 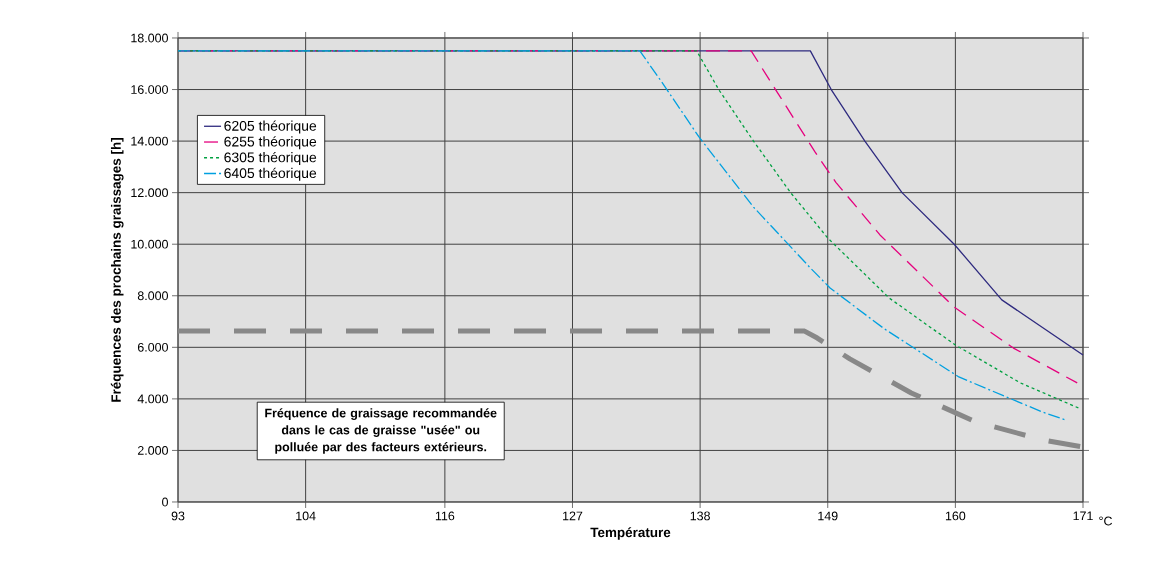 What do you see at coordinates (149, 244) in the screenshot?
I see `y-tick-label: 10.000` at bounding box center [149, 244].